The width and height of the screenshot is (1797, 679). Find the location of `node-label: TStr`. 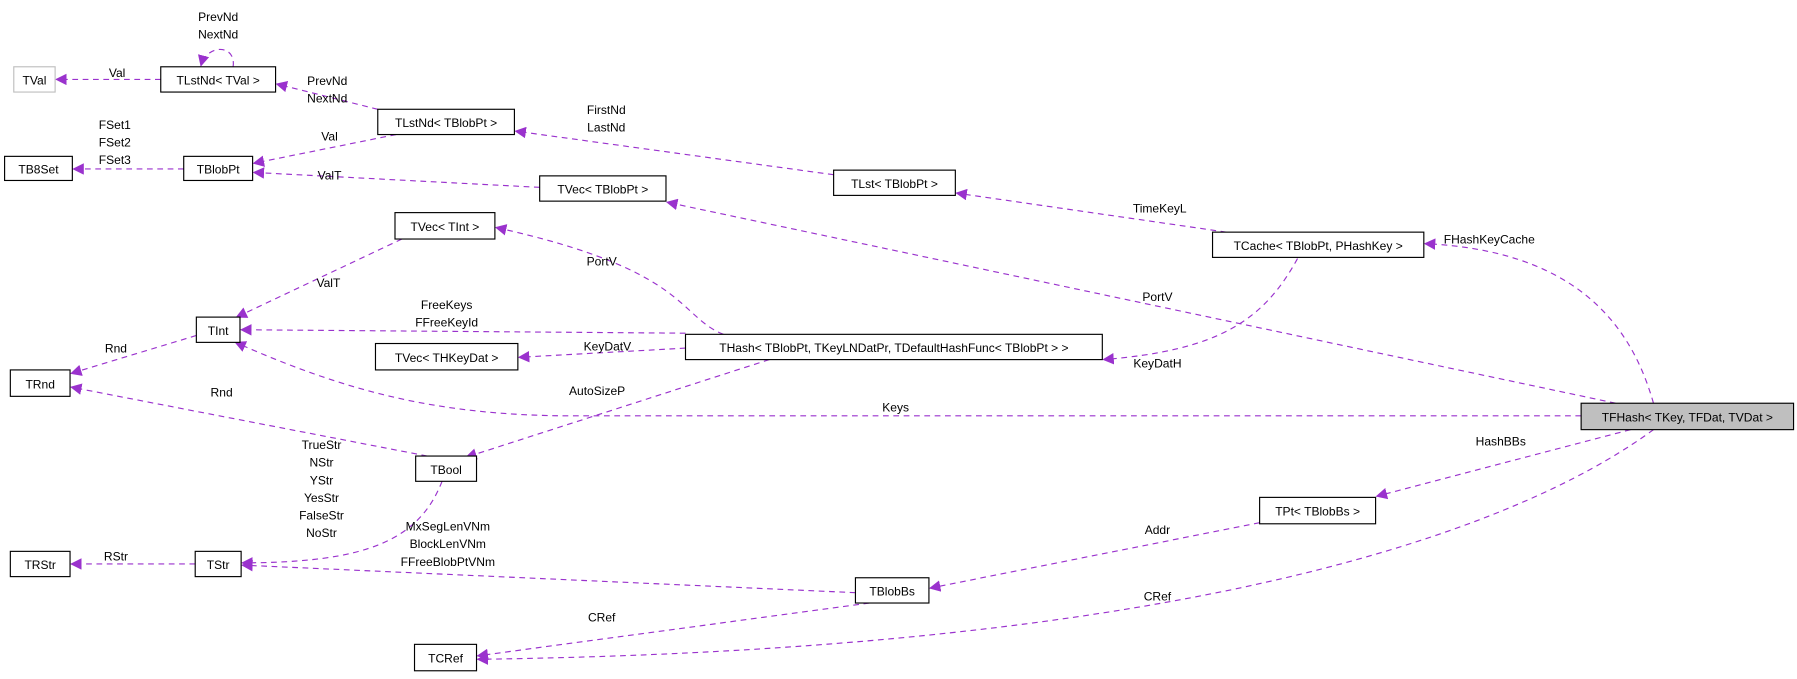

node-label: TStr is located at coordinates (218, 565).